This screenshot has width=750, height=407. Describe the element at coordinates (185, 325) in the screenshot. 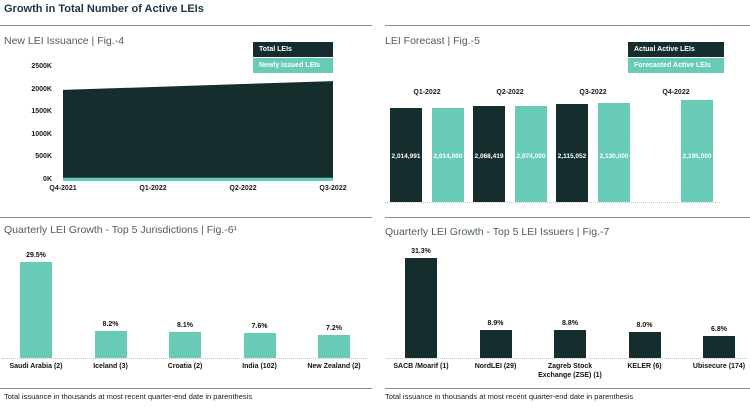

I see `value-label-croatia-2: 8.1%` at that location.